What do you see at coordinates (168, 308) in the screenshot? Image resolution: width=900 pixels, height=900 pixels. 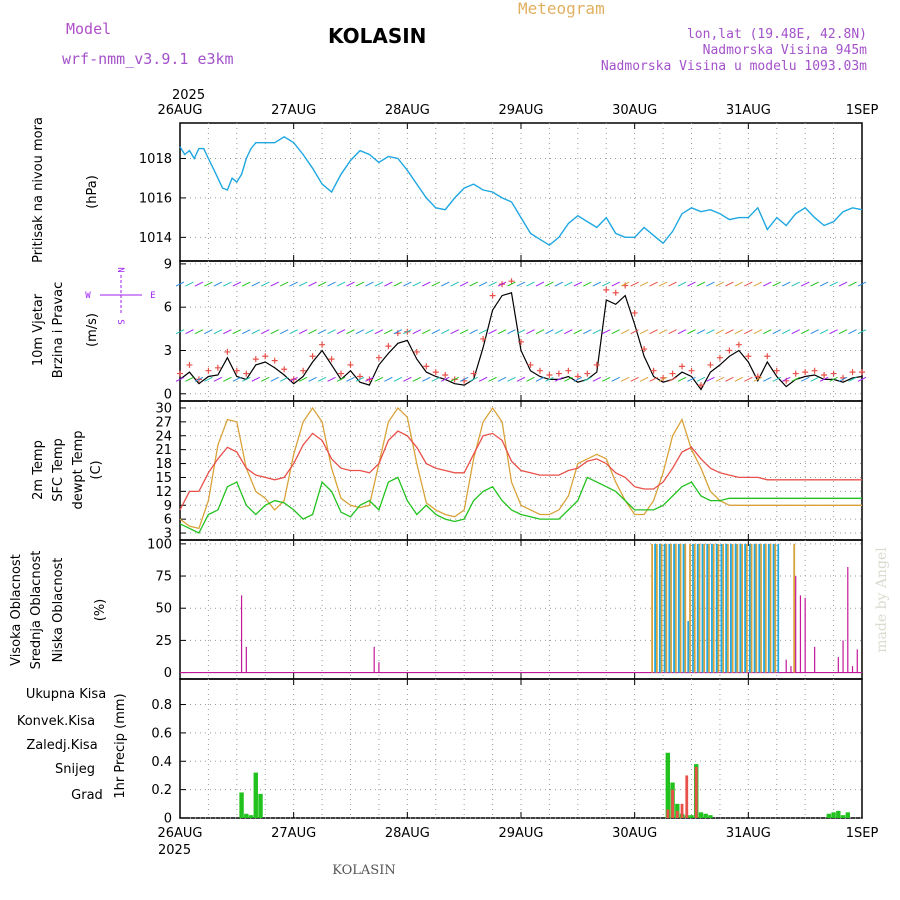 I see `wind-ytick-label: 6` at bounding box center [168, 308].